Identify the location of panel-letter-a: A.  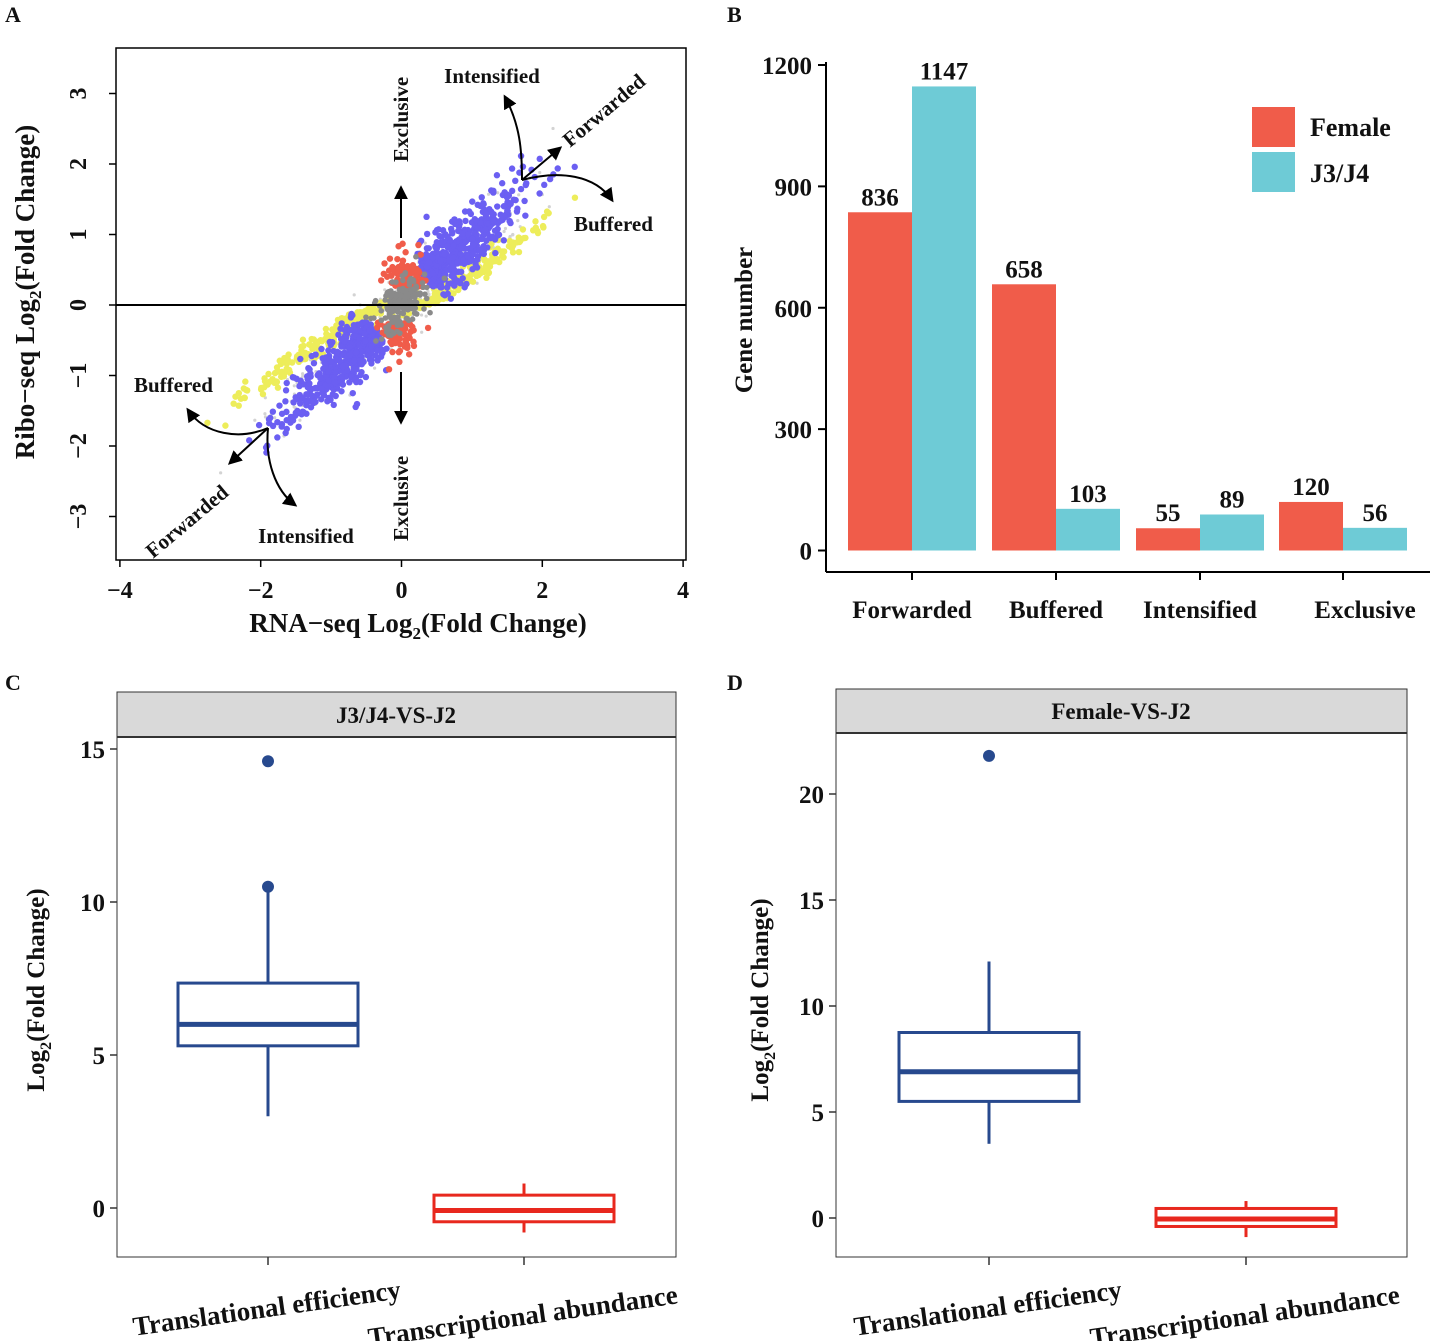
(13, 14).